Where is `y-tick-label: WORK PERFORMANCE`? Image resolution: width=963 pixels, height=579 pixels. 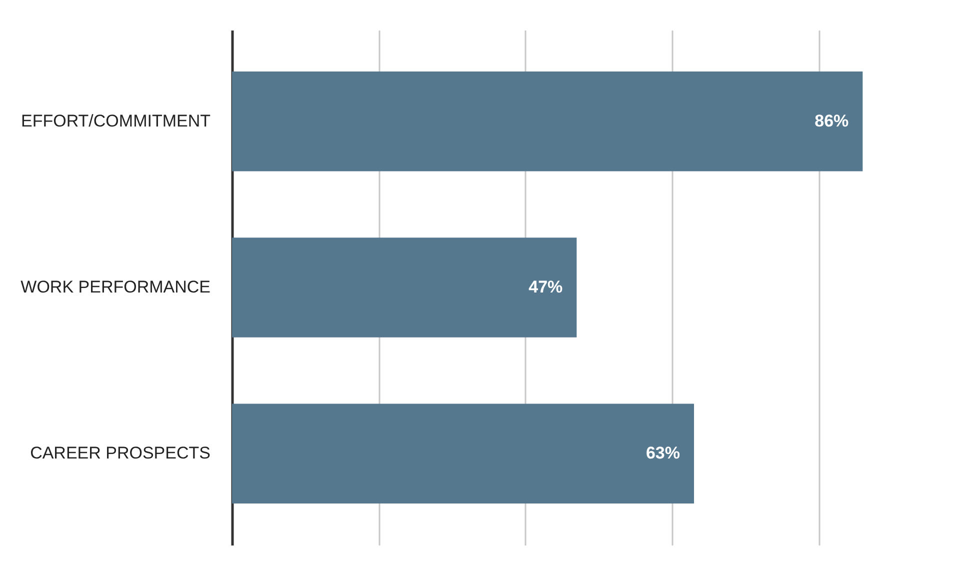 y-tick-label: WORK PERFORMANCE is located at coordinates (115, 287).